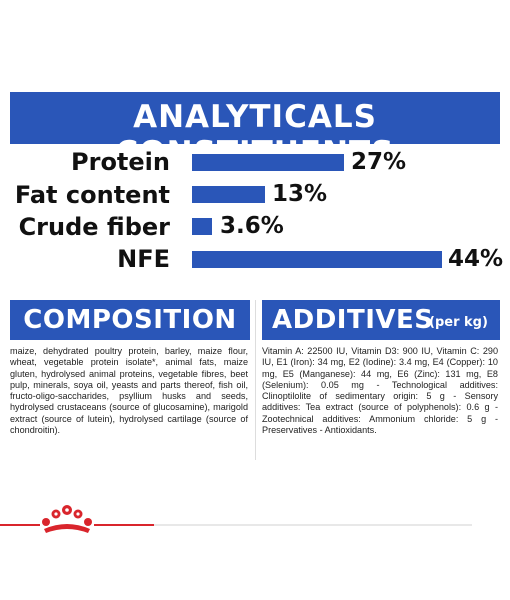 Image resolution: width=510 pixels, height=600 pixels. I want to click on row-label: Crude fiber, so click(94, 227).